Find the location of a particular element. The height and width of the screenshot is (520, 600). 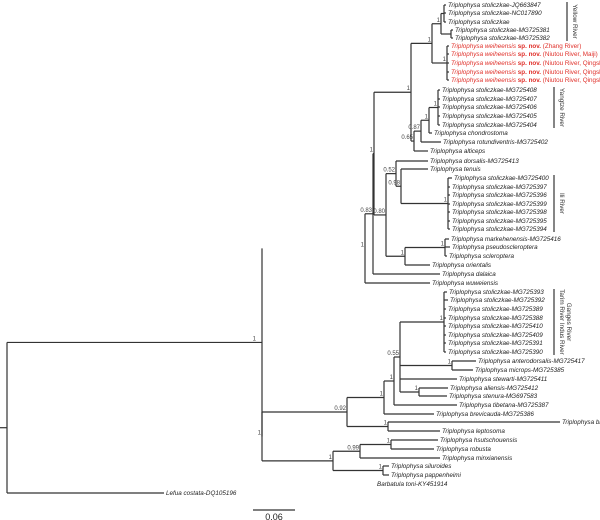

tip-label: Triplophysa dorsalis-MG725413 is located at coordinates (474, 161).